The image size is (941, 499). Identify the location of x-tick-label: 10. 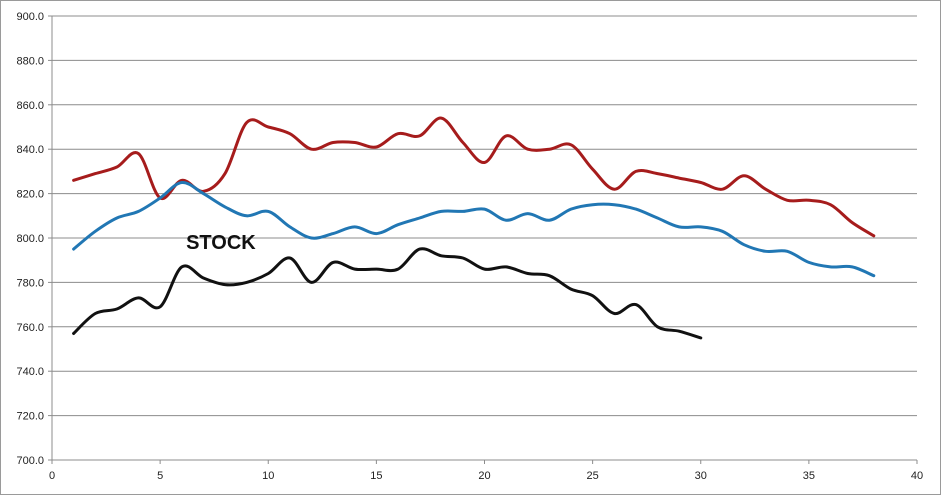
(268, 476).